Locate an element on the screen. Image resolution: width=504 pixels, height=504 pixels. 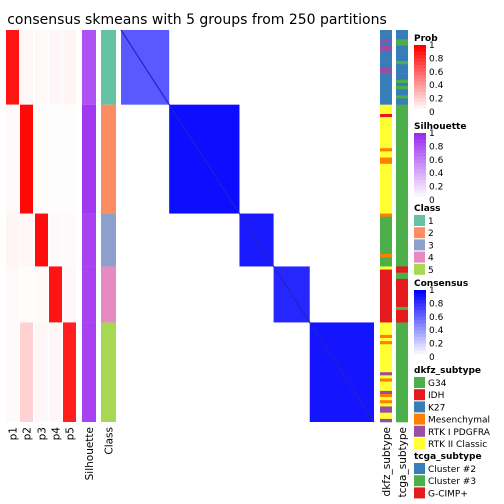
class-legend-title: Class is located at coordinates (427, 209).